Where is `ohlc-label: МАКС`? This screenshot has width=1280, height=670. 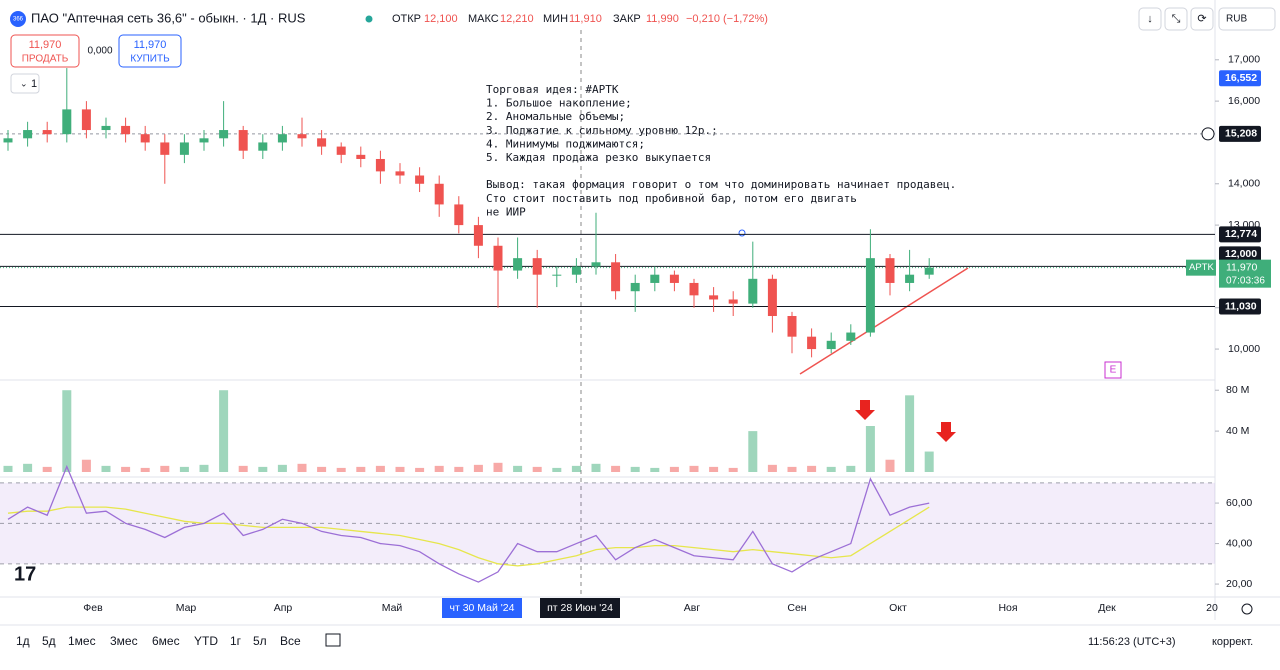
ohlc-label: МАКС is located at coordinates (483, 19).